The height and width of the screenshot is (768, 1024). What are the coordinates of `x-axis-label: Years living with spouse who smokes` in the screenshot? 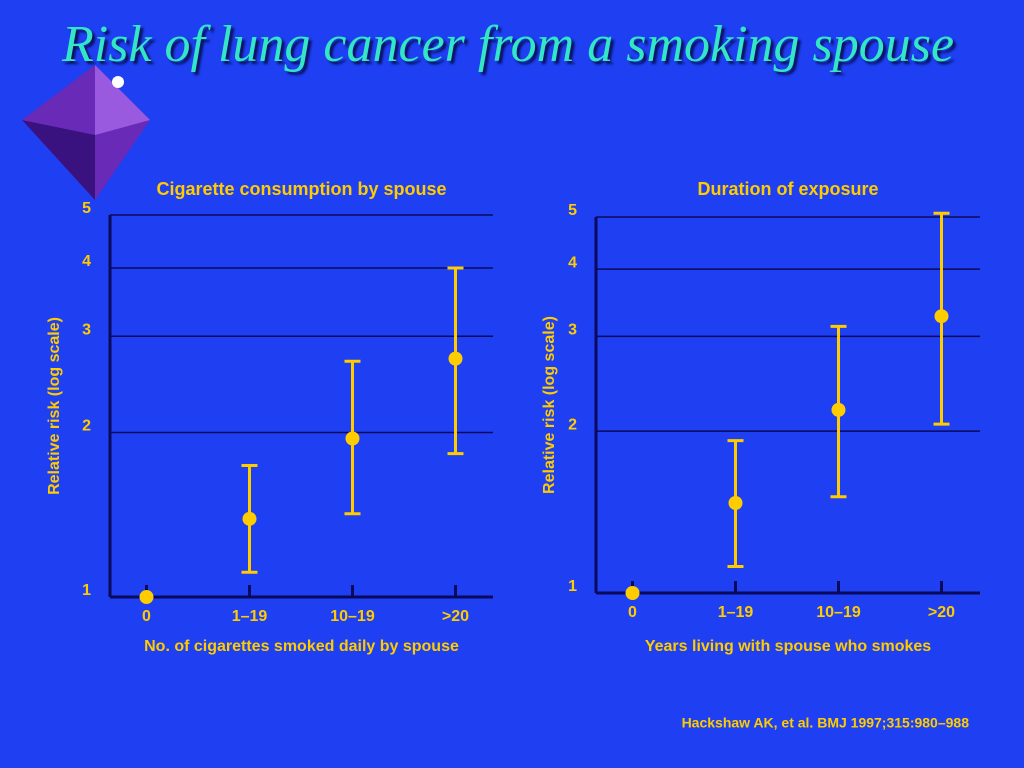 It's located at (788, 646).